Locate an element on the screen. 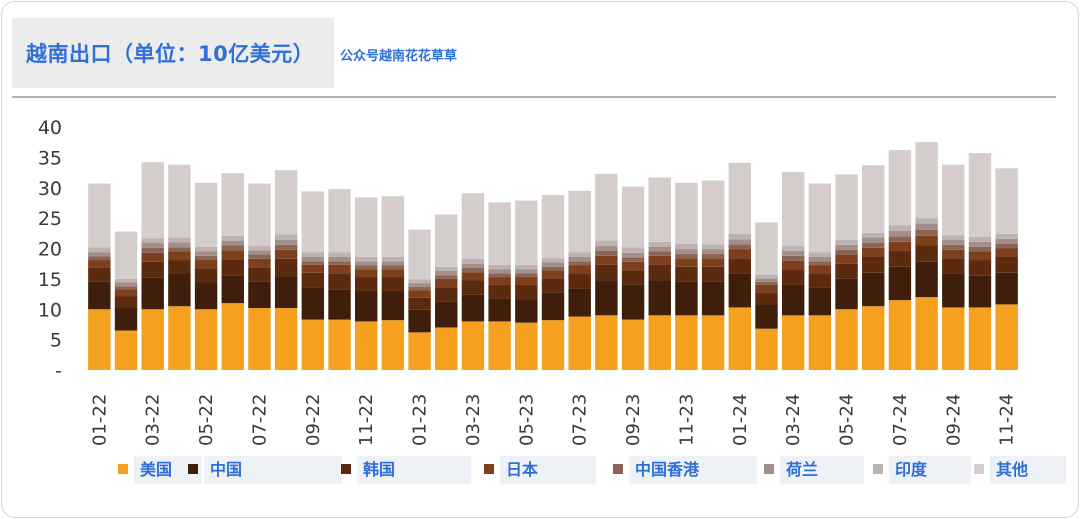 The height and width of the screenshot is (519, 1080). x-tick-label: 11-23 is located at coordinates (686, 420).